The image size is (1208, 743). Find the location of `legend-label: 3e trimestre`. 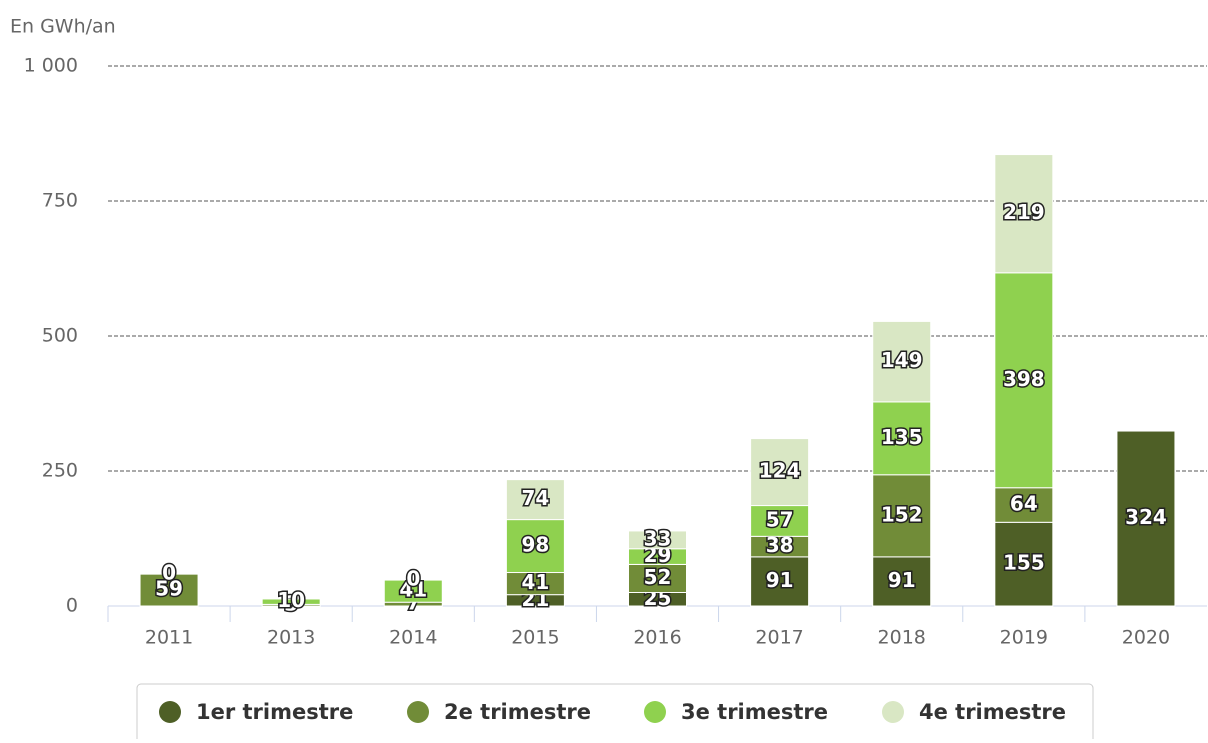

legend-label: 3e trimestre is located at coordinates (754, 712).